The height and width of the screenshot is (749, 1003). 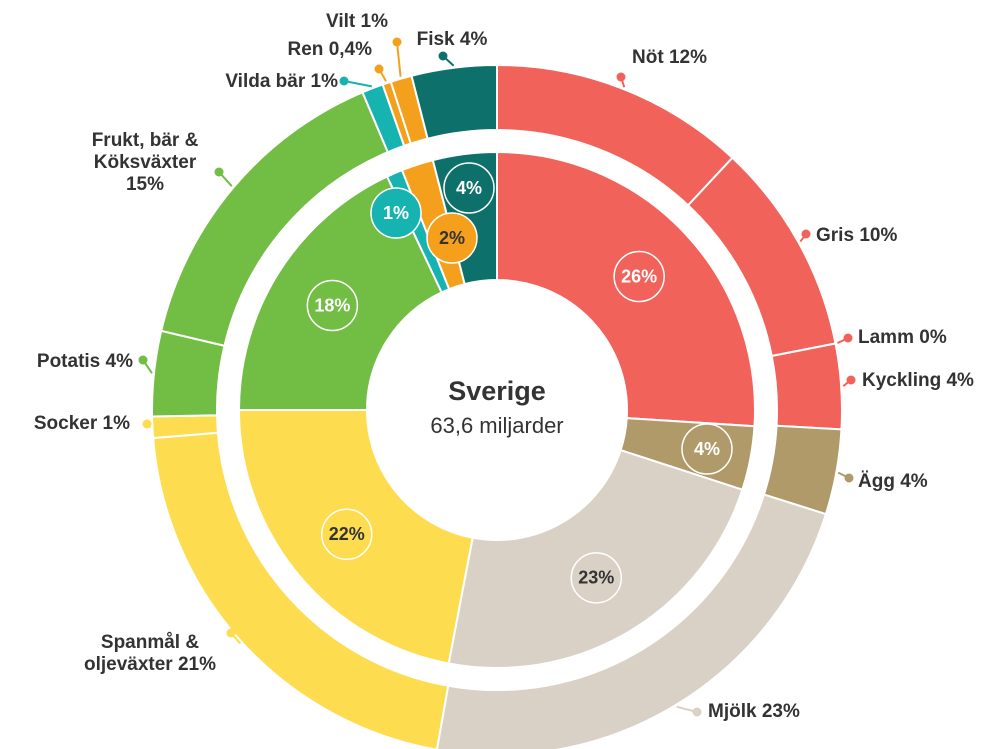 I want to click on slice-name: Fisk, so click(x=435, y=39).